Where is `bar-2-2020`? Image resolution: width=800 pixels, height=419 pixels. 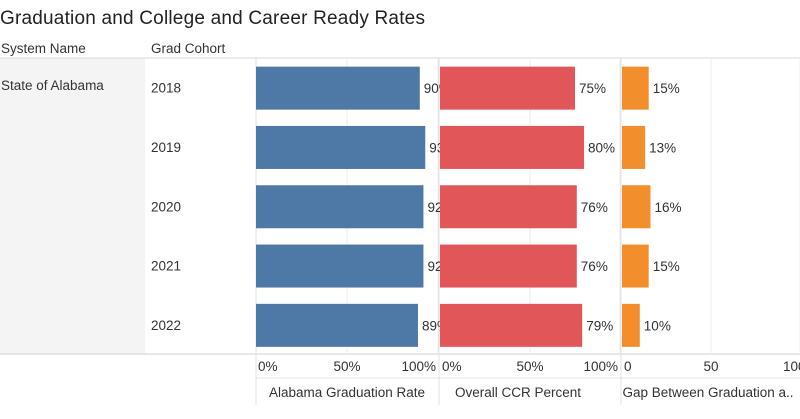
bar-2-2020 is located at coordinates (636, 207).